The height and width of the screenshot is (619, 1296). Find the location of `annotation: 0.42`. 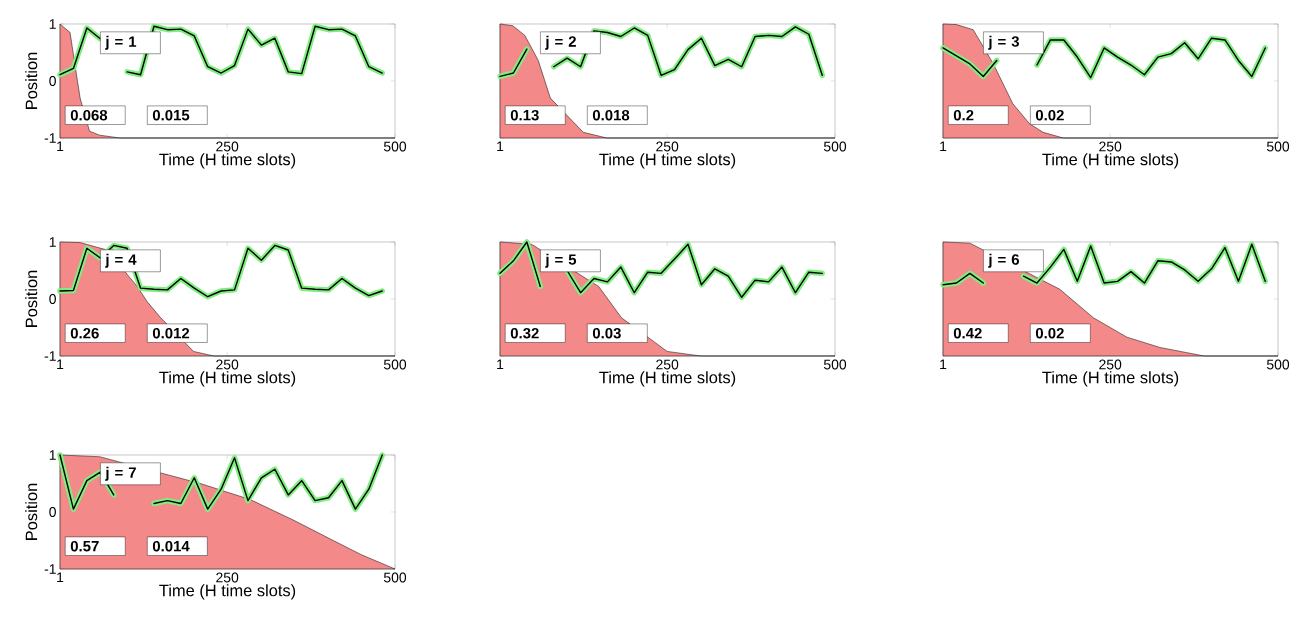

annotation: 0.42 is located at coordinates (967, 333).